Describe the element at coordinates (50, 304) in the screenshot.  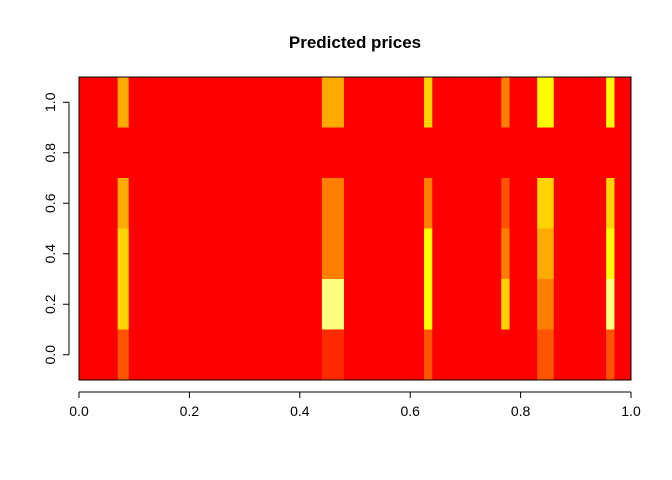
I see `y-tick-label: 0.2` at that location.